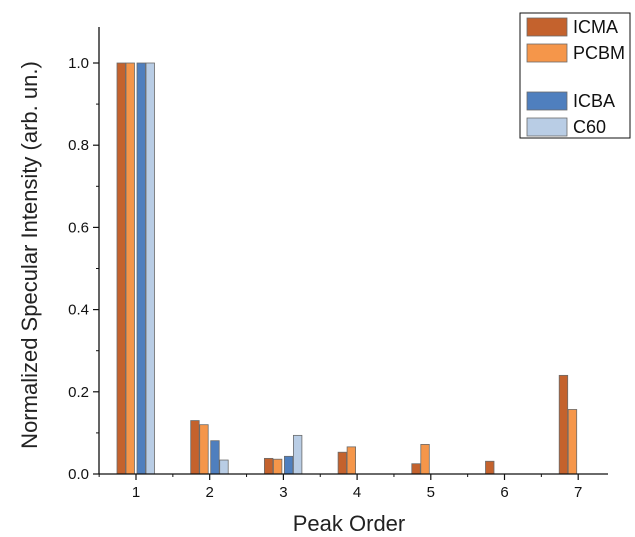 The width and height of the screenshot is (635, 537). Describe the element at coordinates (547, 27) in the screenshot. I see `legend-swatch-icma` at that location.